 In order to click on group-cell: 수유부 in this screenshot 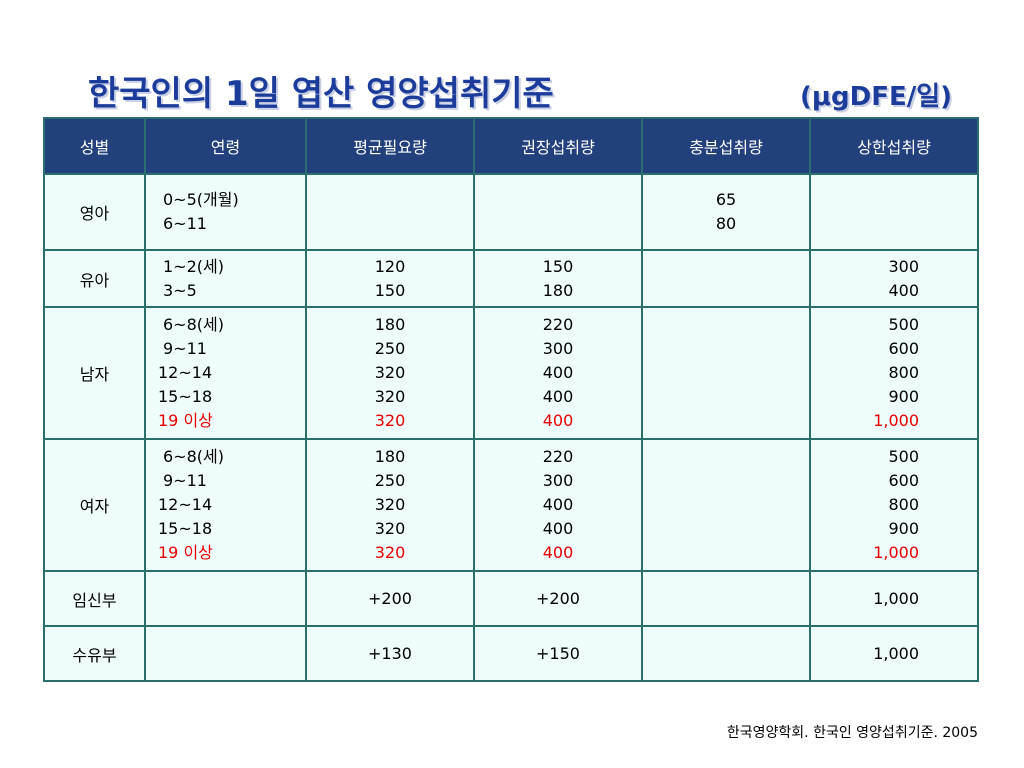, I will do `click(94, 653)`.